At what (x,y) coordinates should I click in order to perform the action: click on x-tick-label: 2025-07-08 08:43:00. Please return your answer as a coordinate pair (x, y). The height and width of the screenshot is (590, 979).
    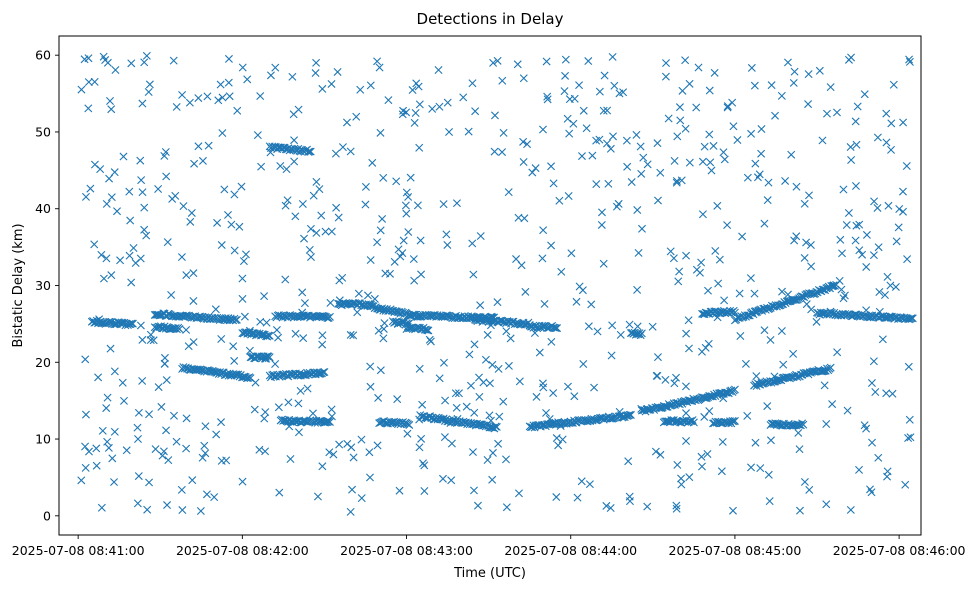
    Looking at the image, I should click on (406, 550).